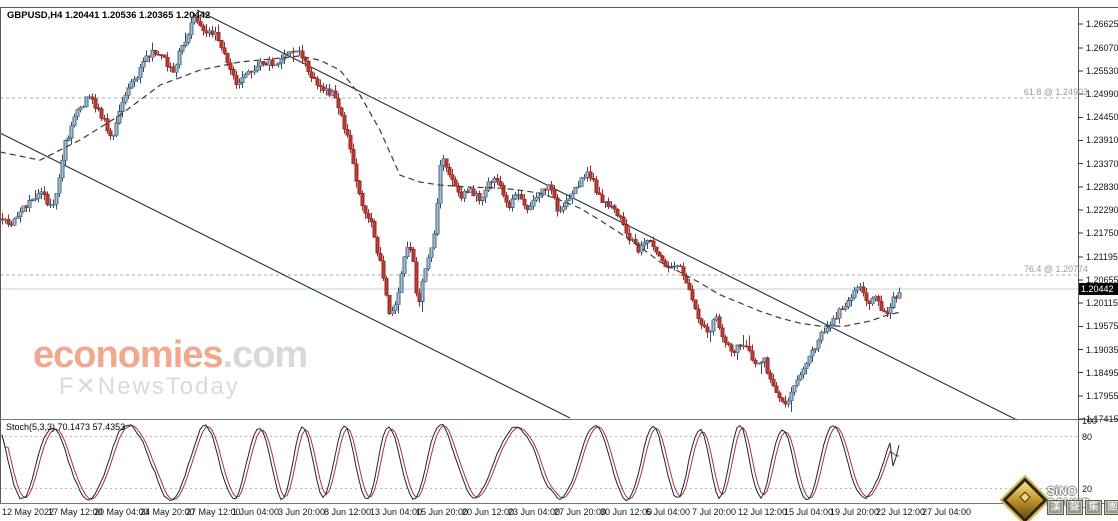  I want to click on stochastic-indicator-label: Stoch(5,3,3) 70.1473 57.4353, so click(66, 427).